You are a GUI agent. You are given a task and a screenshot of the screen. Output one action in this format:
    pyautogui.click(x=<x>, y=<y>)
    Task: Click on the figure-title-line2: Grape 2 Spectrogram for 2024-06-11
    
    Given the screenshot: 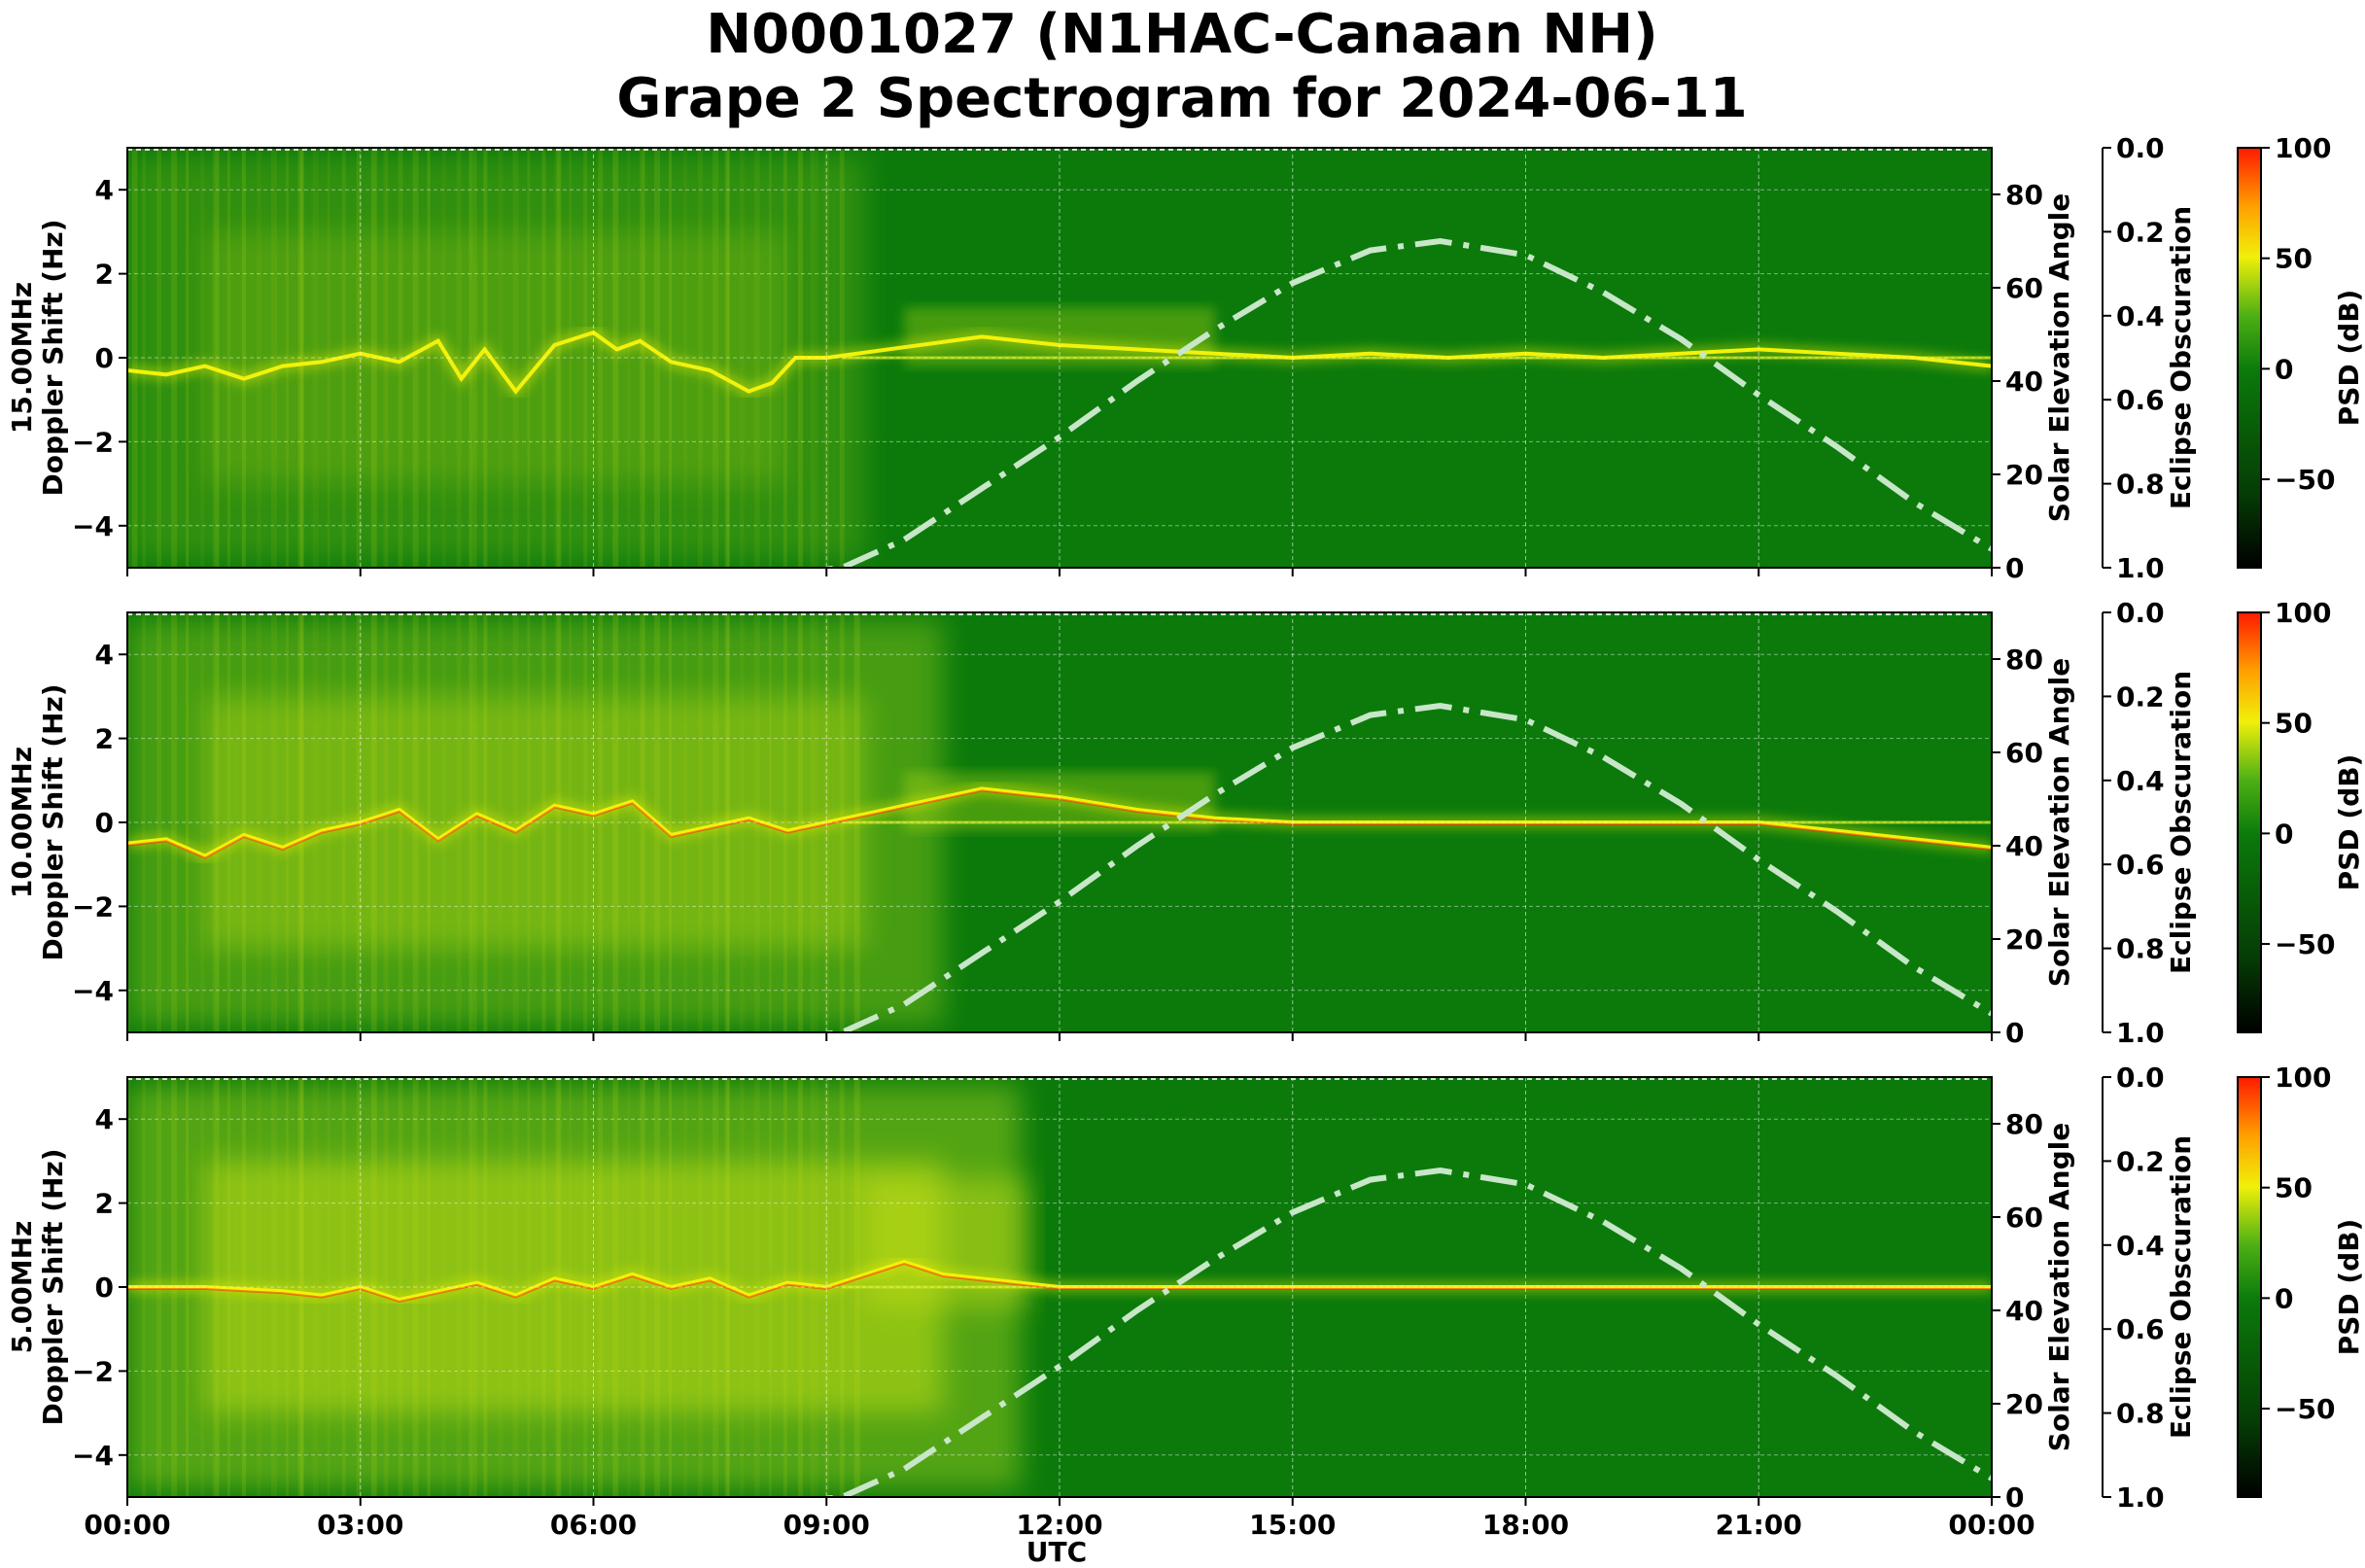 What is the action you would take?
    pyautogui.click(x=1181, y=98)
    